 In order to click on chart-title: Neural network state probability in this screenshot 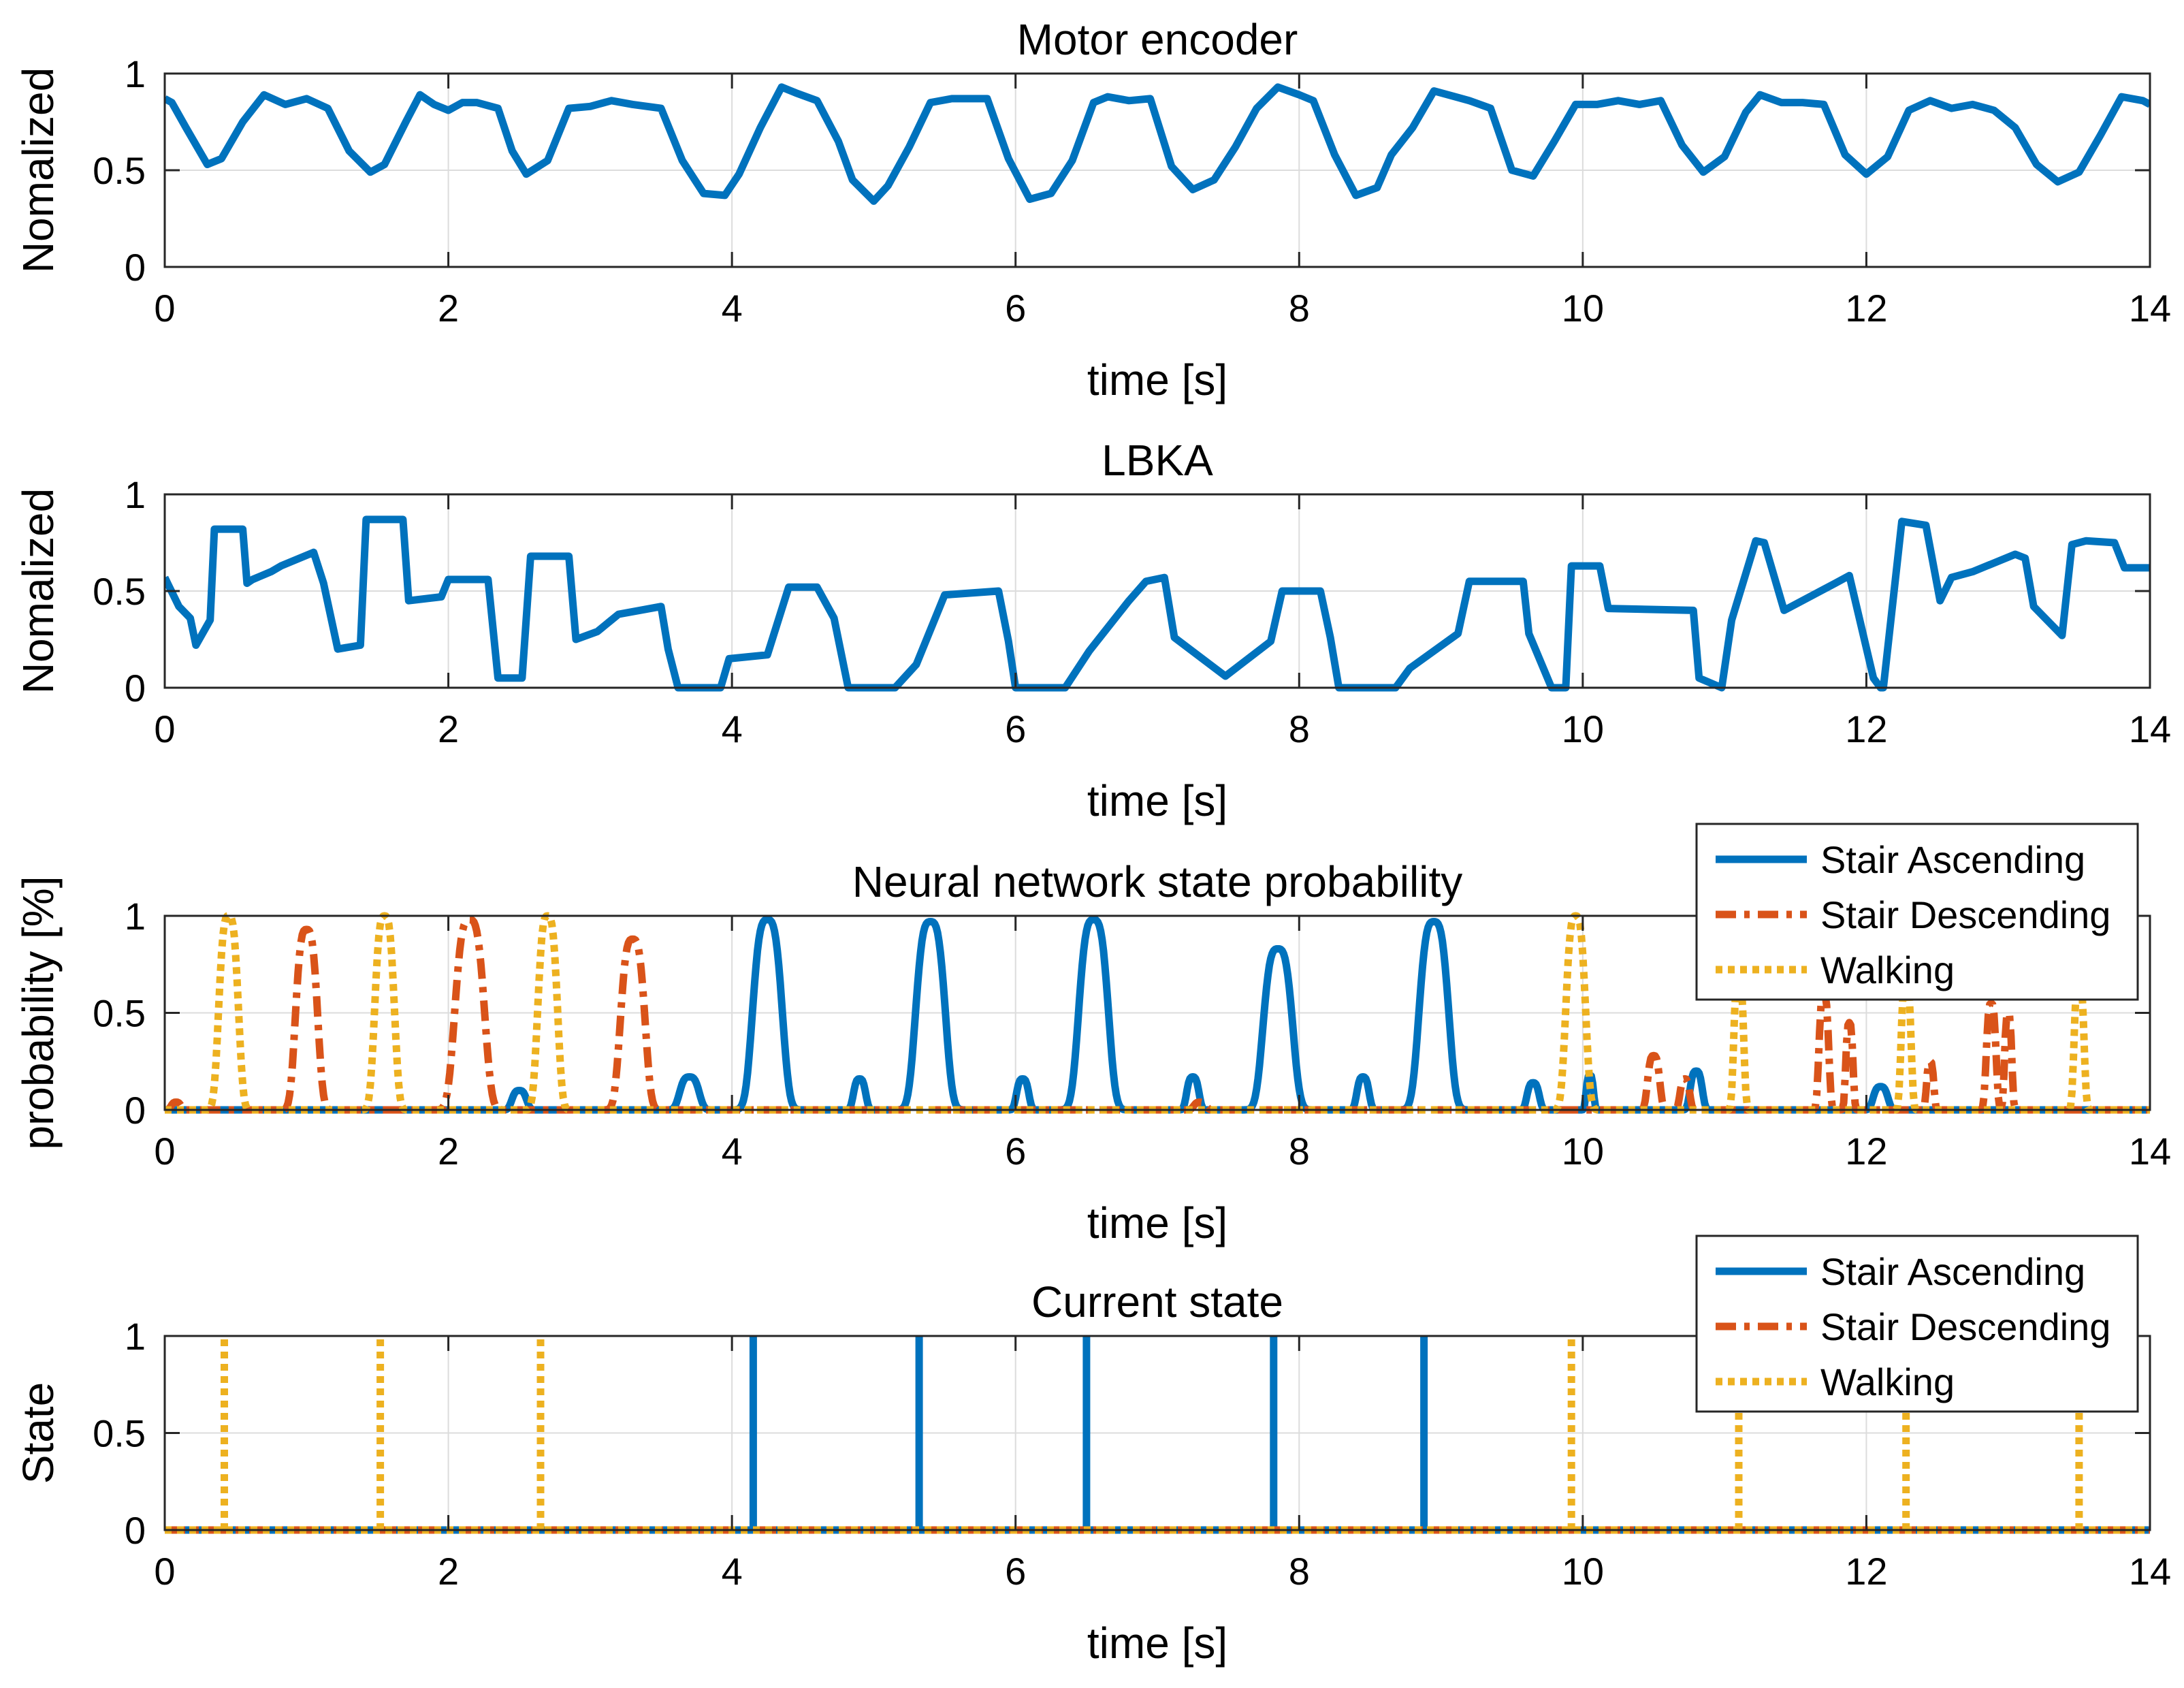, I will do `click(1157, 881)`.